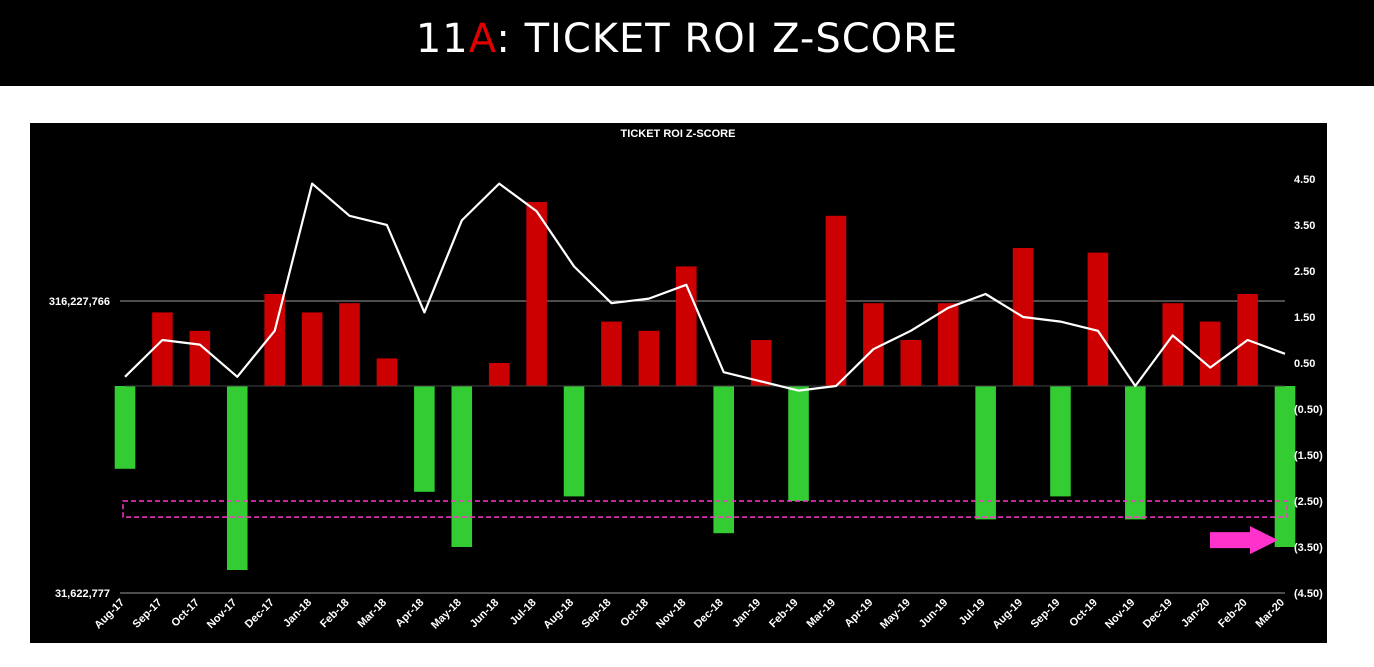  I want to click on x-tick-label: Feb-19, so click(784, 614).